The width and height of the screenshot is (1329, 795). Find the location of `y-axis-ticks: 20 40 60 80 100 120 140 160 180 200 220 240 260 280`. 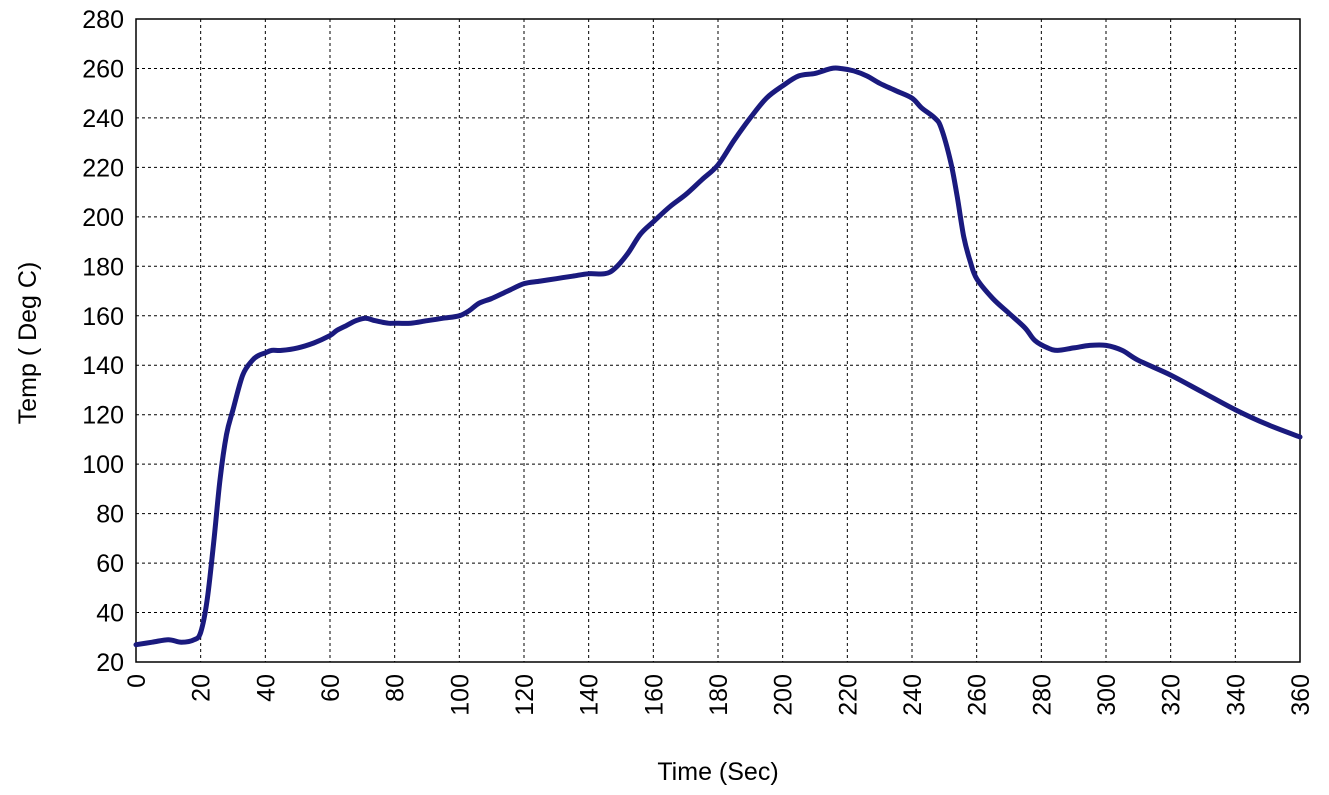

y-axis-ticks: 20 40 60 80 100 120 140 160 180 200 220 240 260 280 is located at coordinates (103, 341).